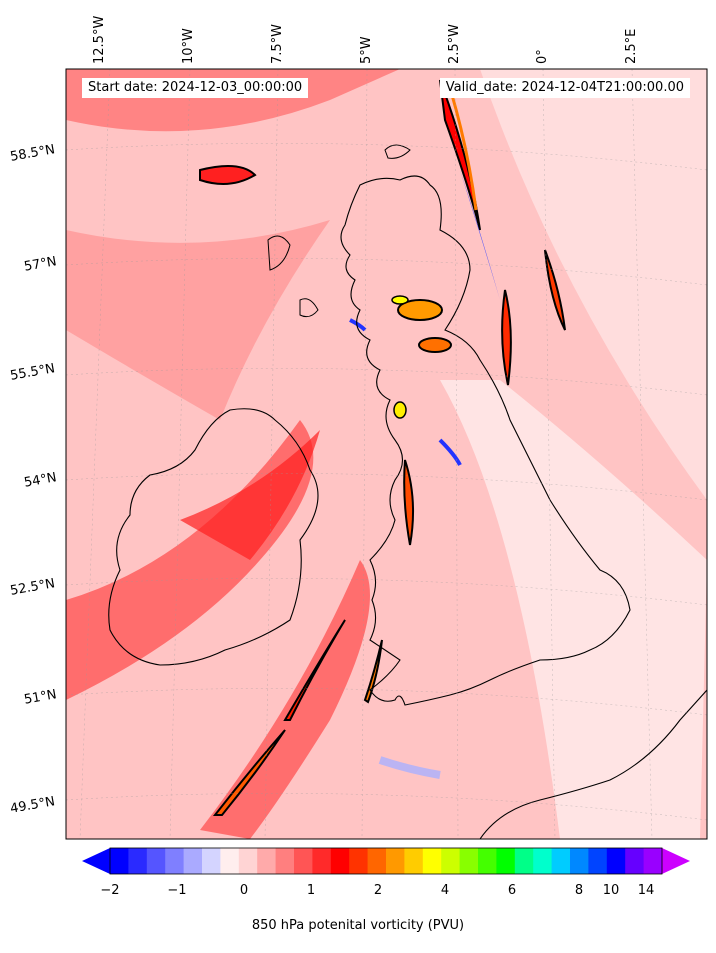 The width and height of the screenshot is (716, 953). Describe the element at coordinates (378, 890) in the screenshot. I see `colorbar-tick: 2` at that location.